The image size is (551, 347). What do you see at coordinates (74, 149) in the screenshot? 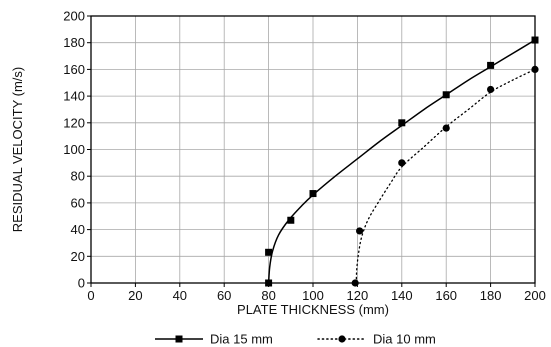
I see `y-tick-label: 100` at bounding box center [74, 149].